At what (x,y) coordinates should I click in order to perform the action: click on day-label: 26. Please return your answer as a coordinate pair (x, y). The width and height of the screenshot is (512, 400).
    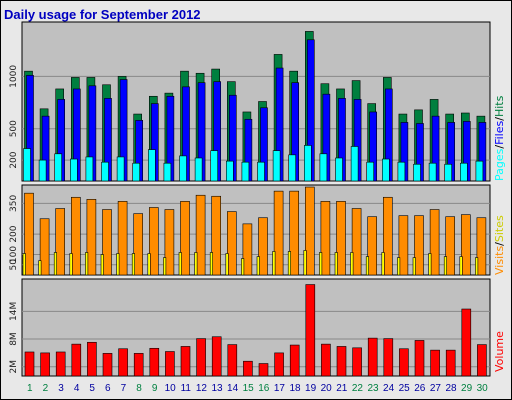
    Looking at the image, I should click on (420, 388).